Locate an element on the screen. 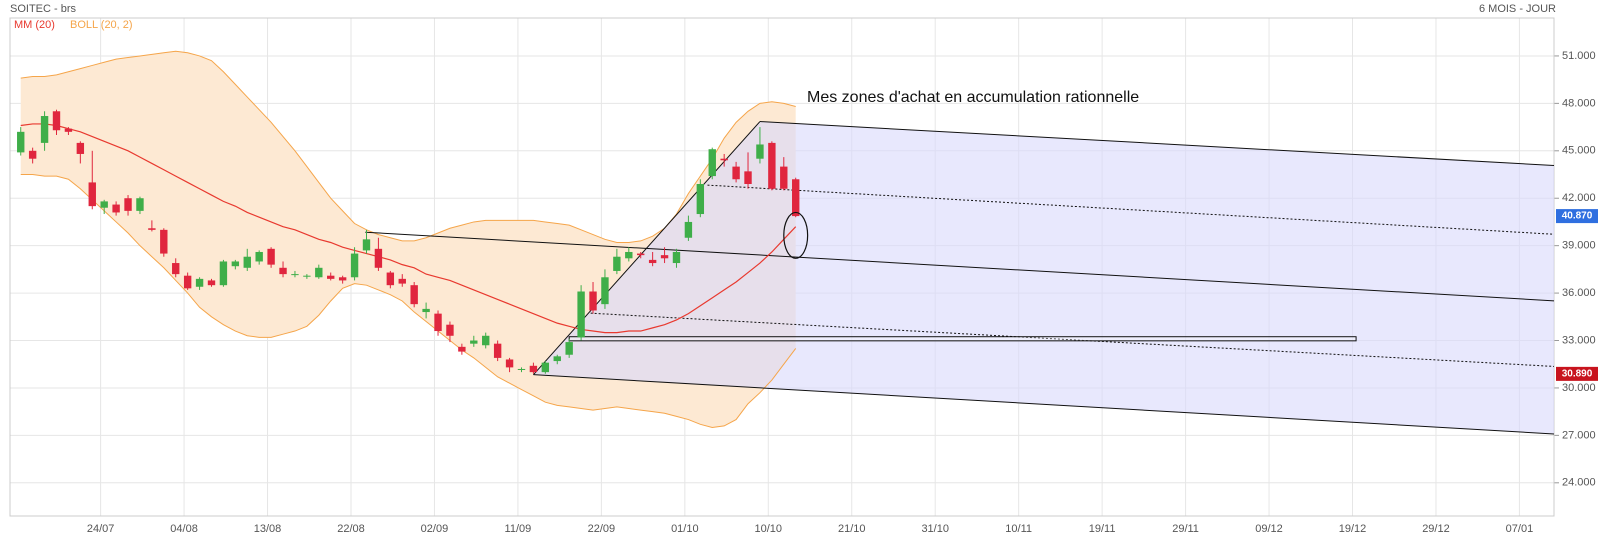  x-tick-label: 29/11 is located at coordinates (1185, 529).